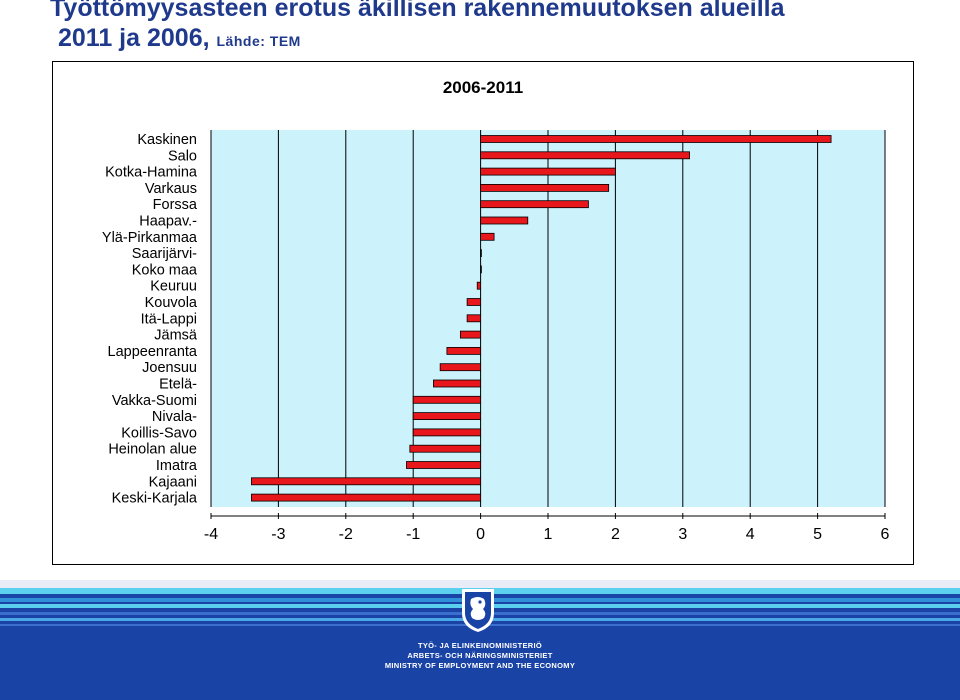 The image size is (960, 700). I want to click on category-label: Haapav.-, so click(168, 222).